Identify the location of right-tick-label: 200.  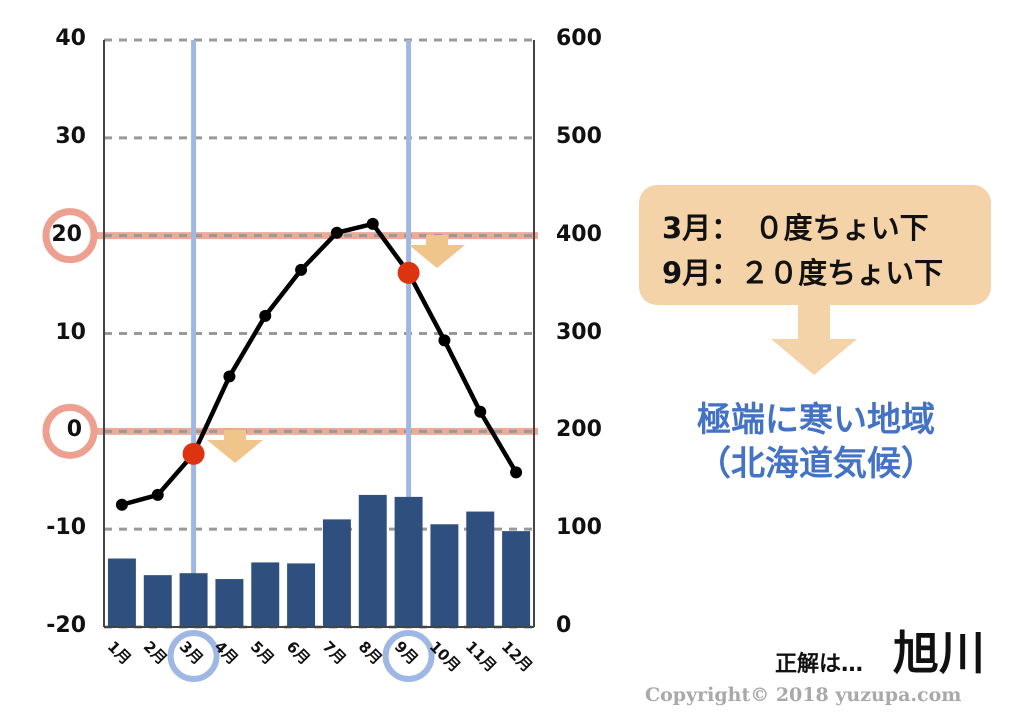
(579, 430).